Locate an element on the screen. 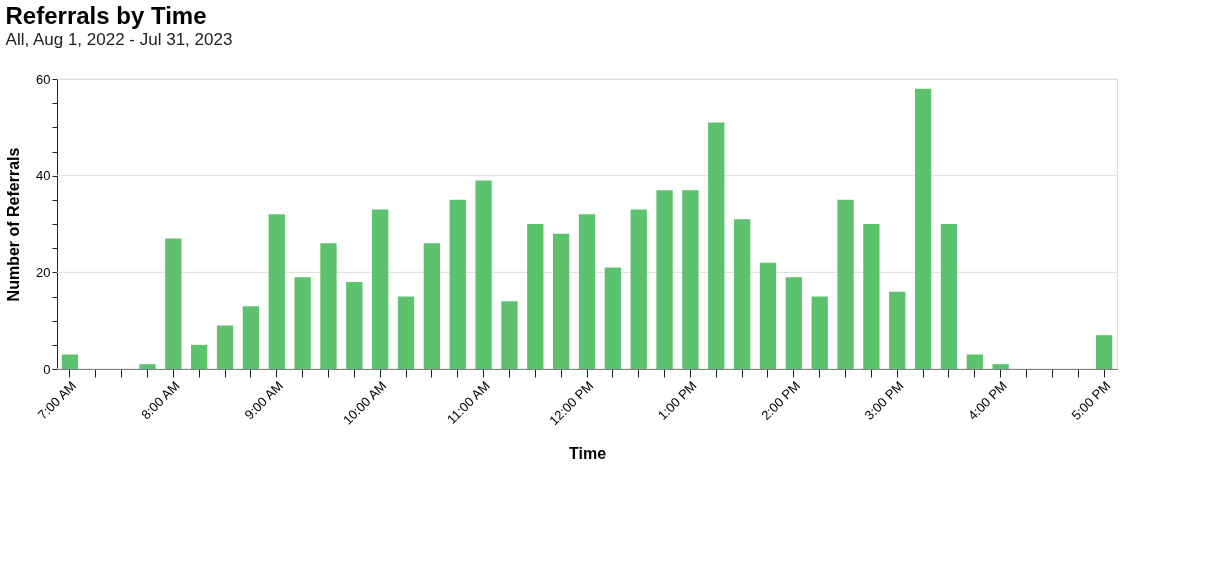  x-tick-label: 7:00 AM is located at coordinates (57, 400).